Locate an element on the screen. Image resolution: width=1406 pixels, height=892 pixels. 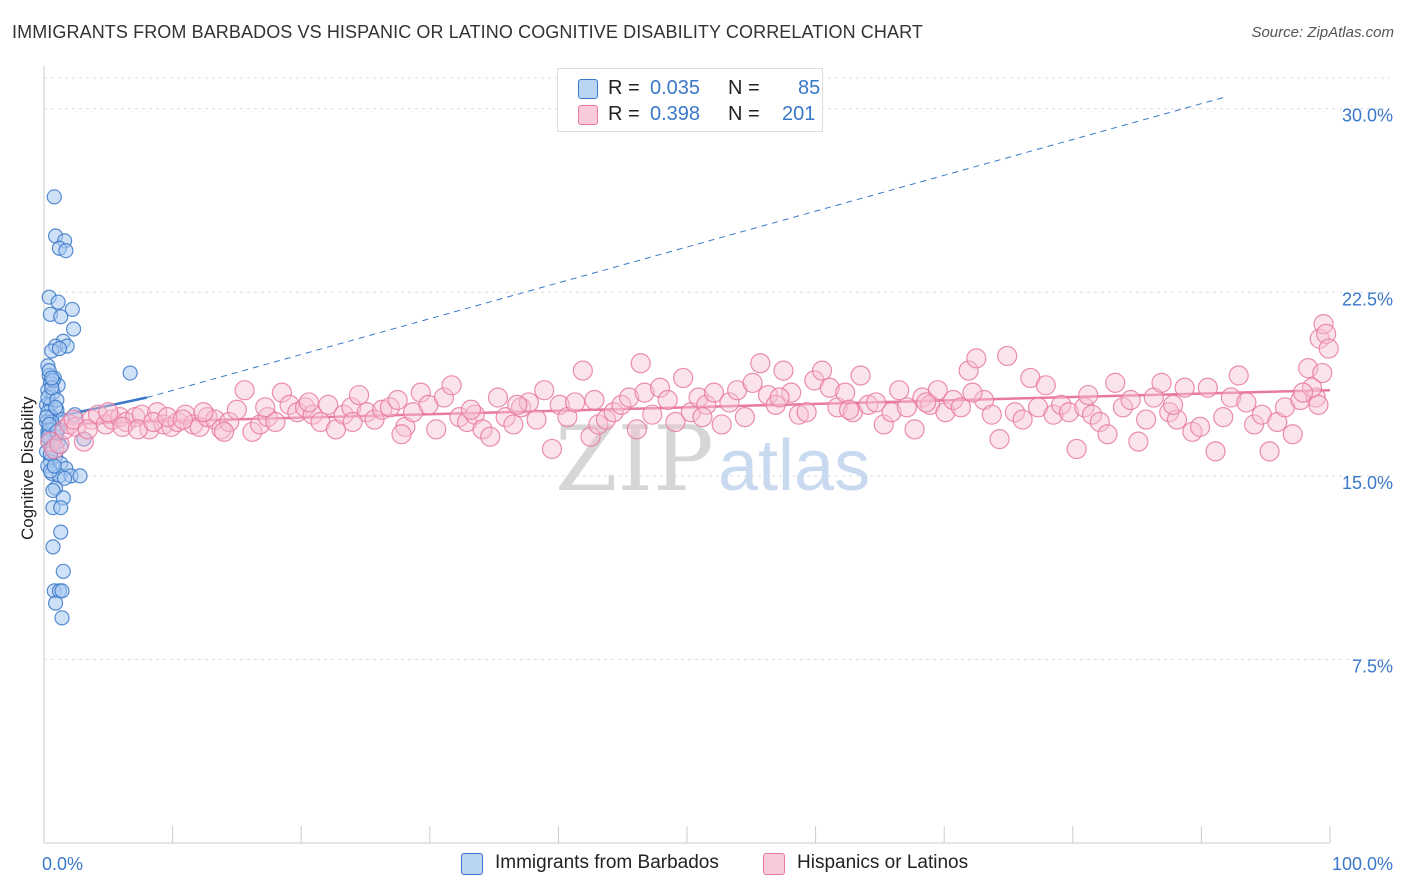
y-tick-label: 30.0% is located at coordinates (1367, 116).